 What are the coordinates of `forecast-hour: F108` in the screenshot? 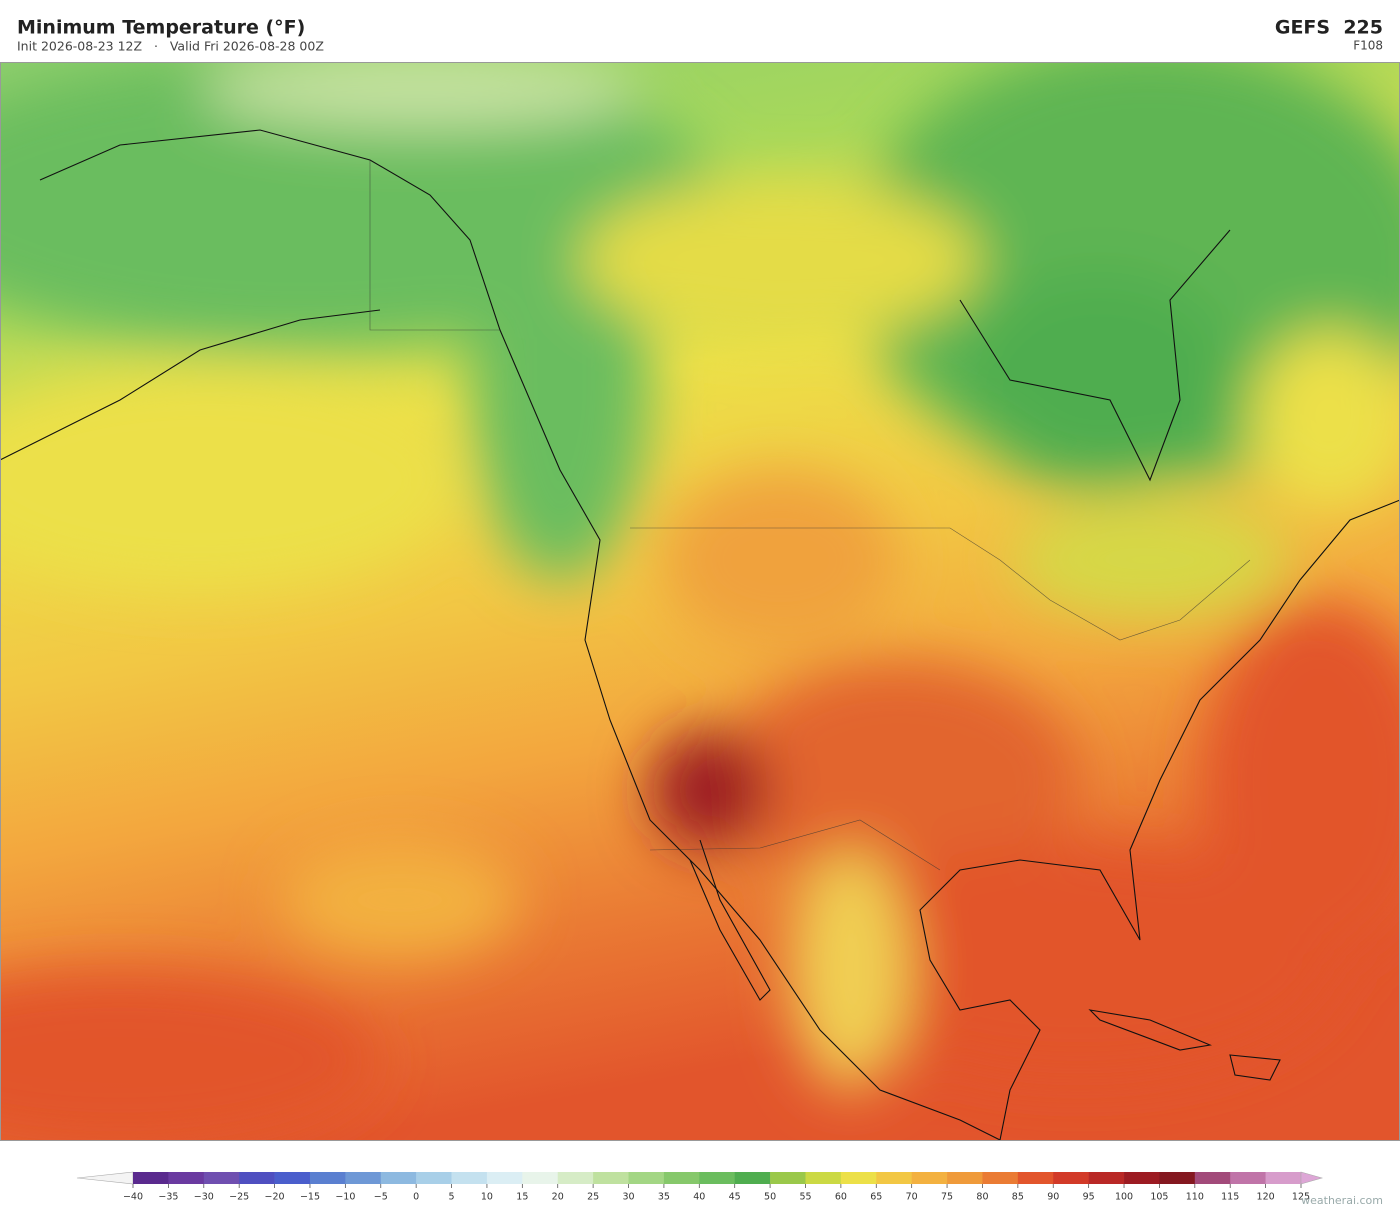 It's located at (1368, 46).